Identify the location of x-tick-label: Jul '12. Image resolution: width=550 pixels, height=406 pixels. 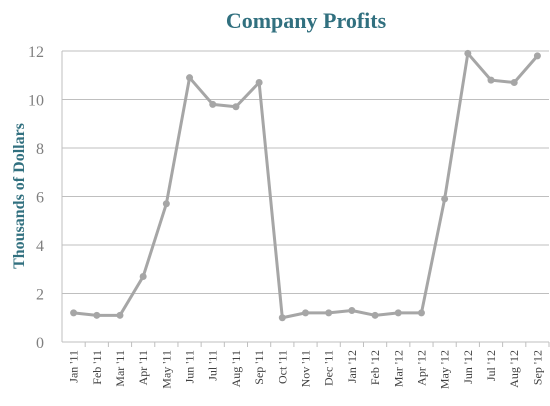
(491, 365).